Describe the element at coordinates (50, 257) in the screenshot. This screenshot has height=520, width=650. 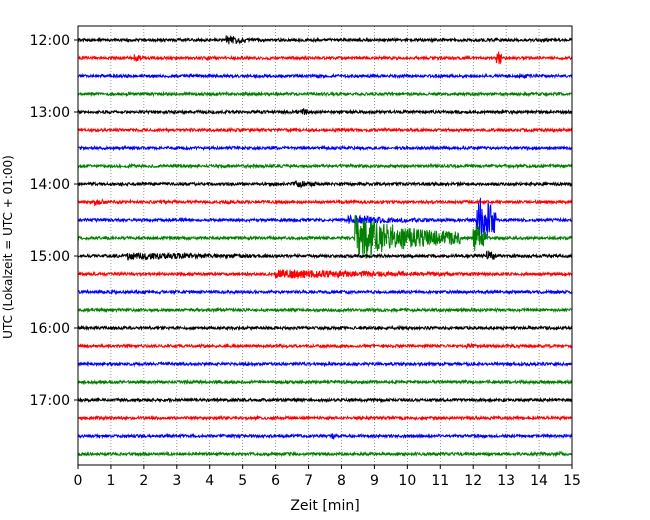
I see `y-tick-label: 15:00` at that location.